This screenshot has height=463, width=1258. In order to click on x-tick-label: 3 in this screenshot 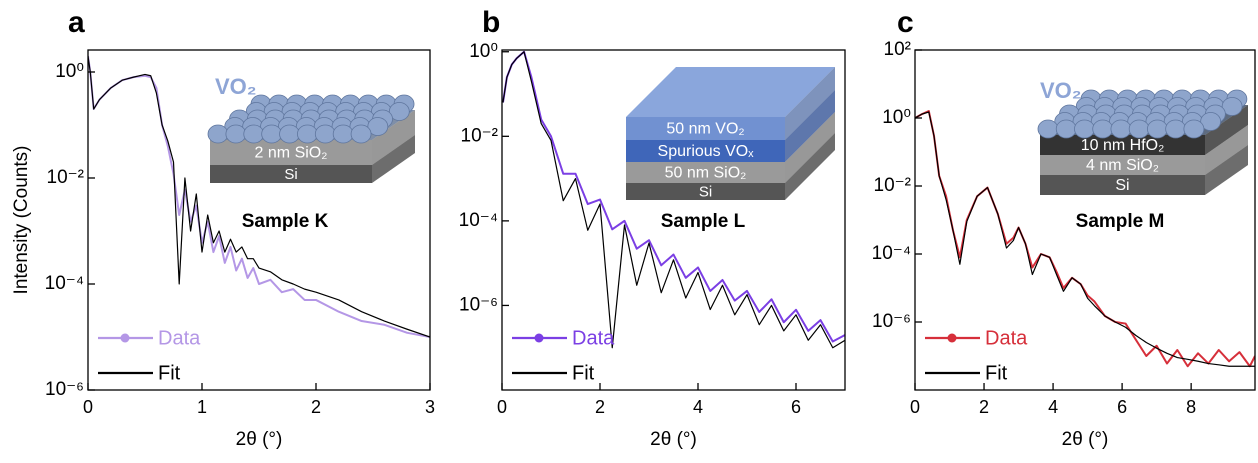, I will do `click(430, 407)`.